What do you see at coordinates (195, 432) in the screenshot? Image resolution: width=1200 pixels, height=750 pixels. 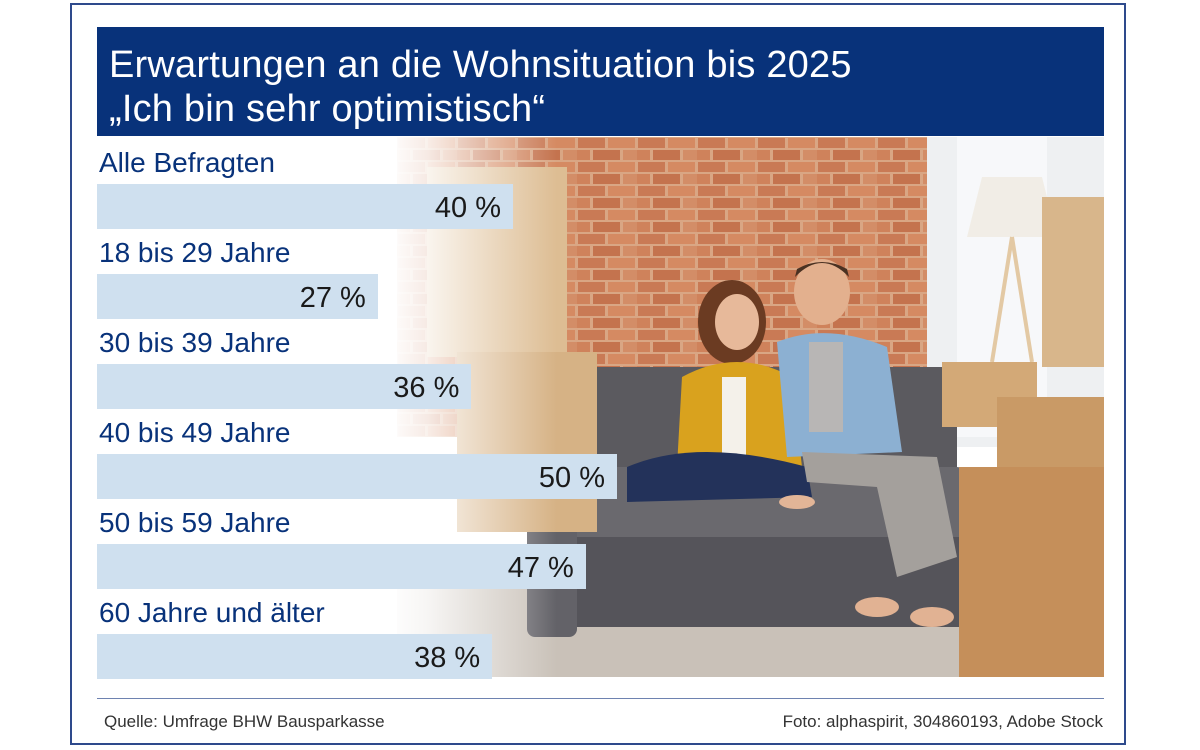 I see `category-label: 40 bis 49 Jahre` at bounding box center [195, 432].